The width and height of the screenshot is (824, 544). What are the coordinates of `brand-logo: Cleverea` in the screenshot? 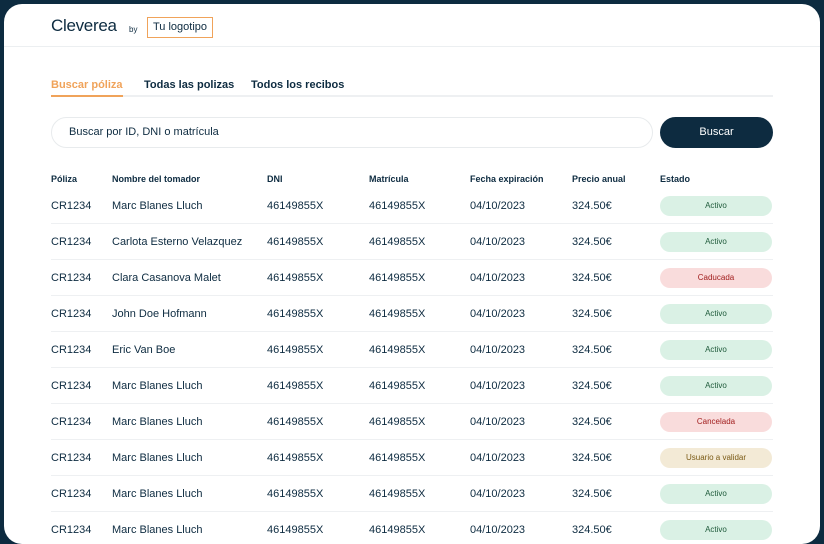 It's located at (84, 25).